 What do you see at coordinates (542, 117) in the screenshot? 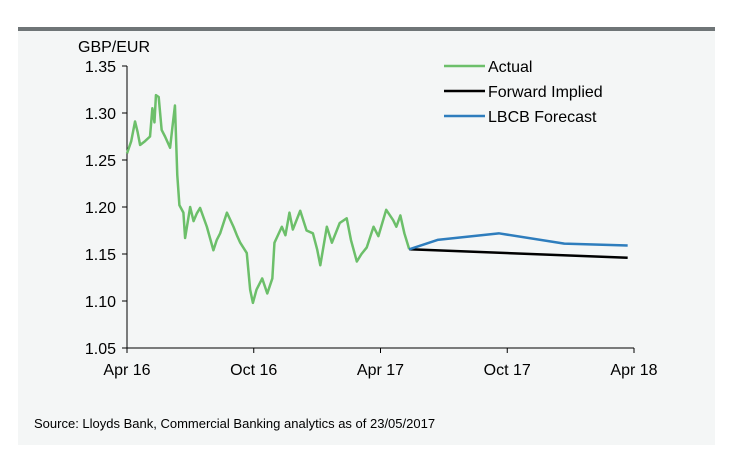
I see `legend-label-lbcb-forecast: LBCB Forecast` at bounding box center [542, 117].